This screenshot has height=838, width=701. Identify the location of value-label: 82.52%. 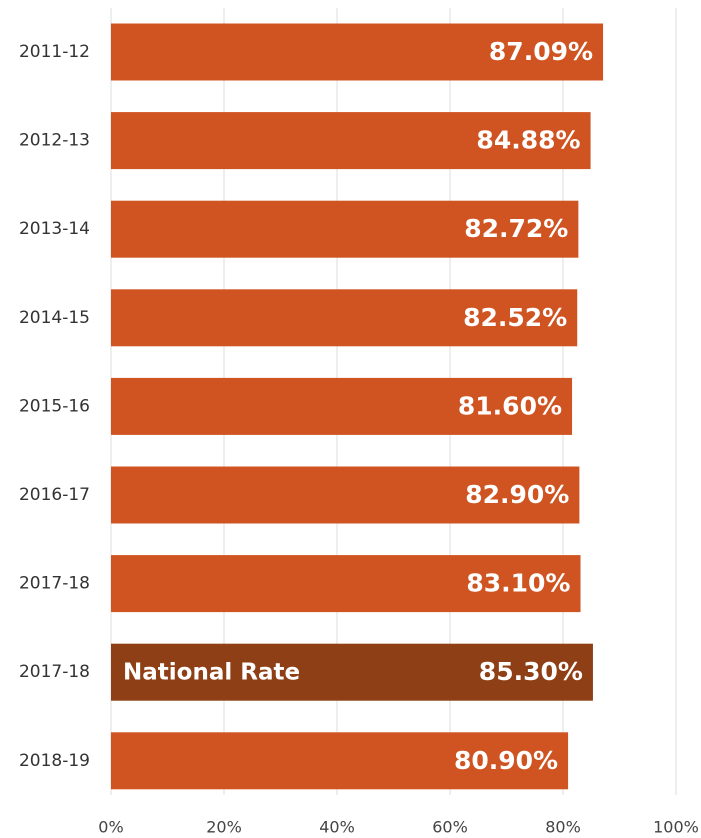
(515, 317).